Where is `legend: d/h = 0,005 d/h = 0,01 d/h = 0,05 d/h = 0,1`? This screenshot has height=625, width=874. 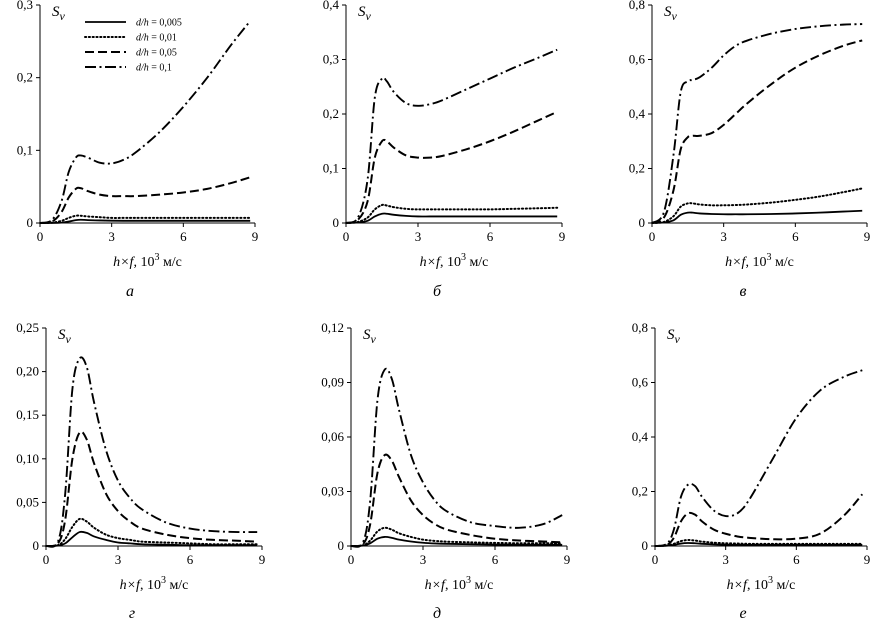 legend: d/h = 0,005 d/h = 0,01 d/h = 0,05 d/h = 0,1 is located at coordinates (133, 46).